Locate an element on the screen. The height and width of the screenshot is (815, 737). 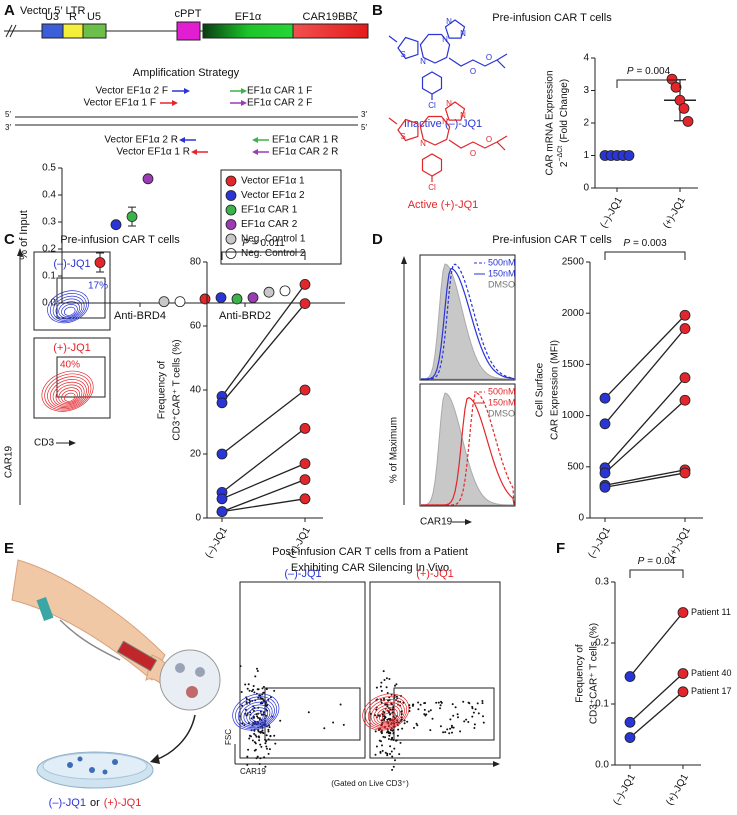
molecule is located at coordinates (448, 59).